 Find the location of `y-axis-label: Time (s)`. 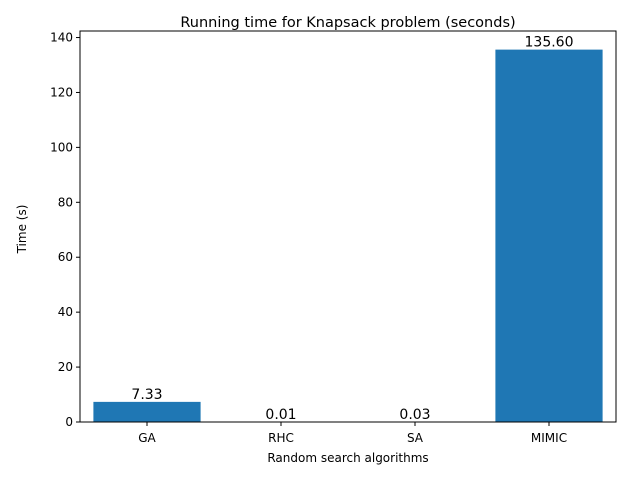

y-axis-label: Time (s) is located at coordinates (22, 230).